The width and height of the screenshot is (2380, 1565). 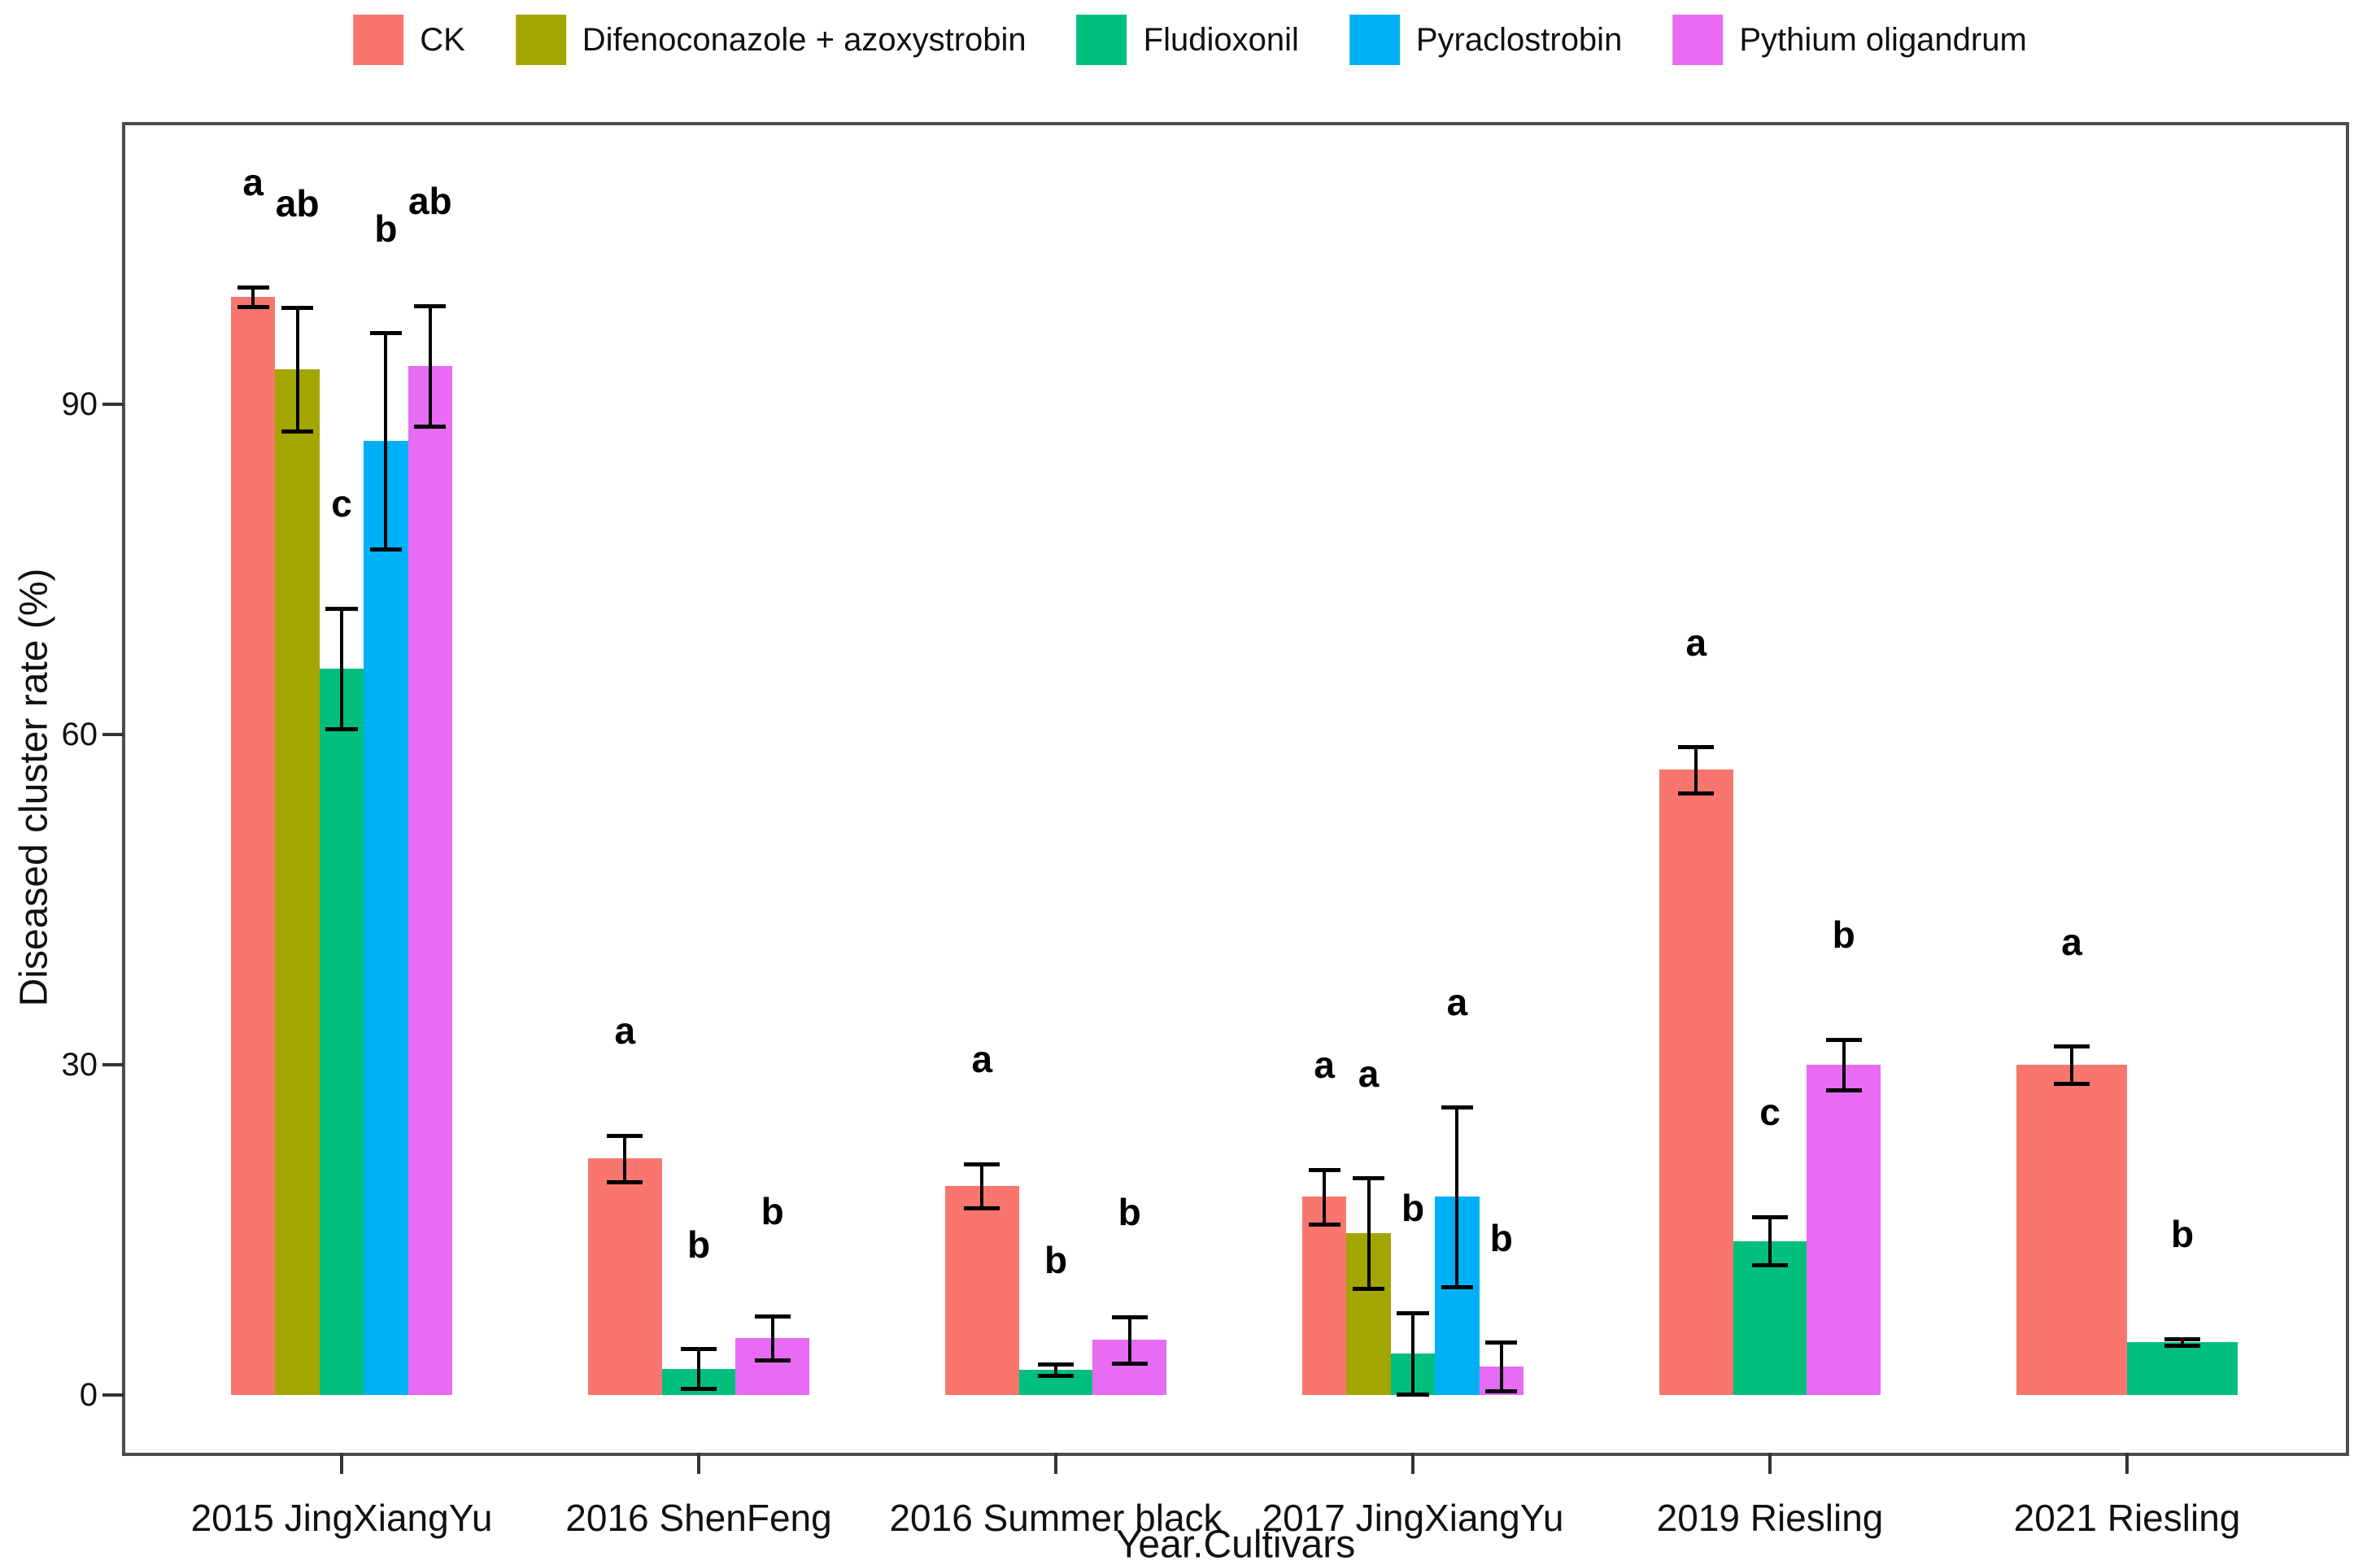 I want to click on significance-letter: ab, so click(x=430, y=200).